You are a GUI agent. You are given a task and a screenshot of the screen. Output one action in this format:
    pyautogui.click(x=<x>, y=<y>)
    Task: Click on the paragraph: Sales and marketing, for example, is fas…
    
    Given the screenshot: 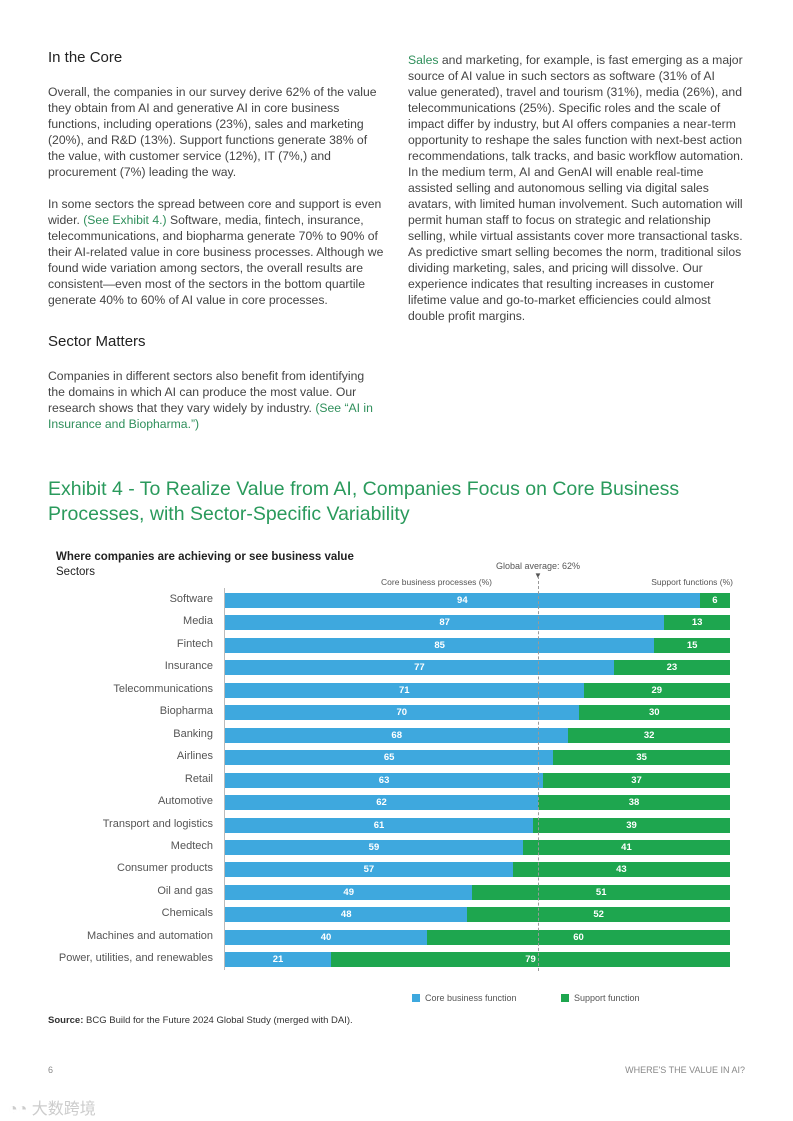 What is the action you would take?
    pyautogui.click(x=576, y=188)
    